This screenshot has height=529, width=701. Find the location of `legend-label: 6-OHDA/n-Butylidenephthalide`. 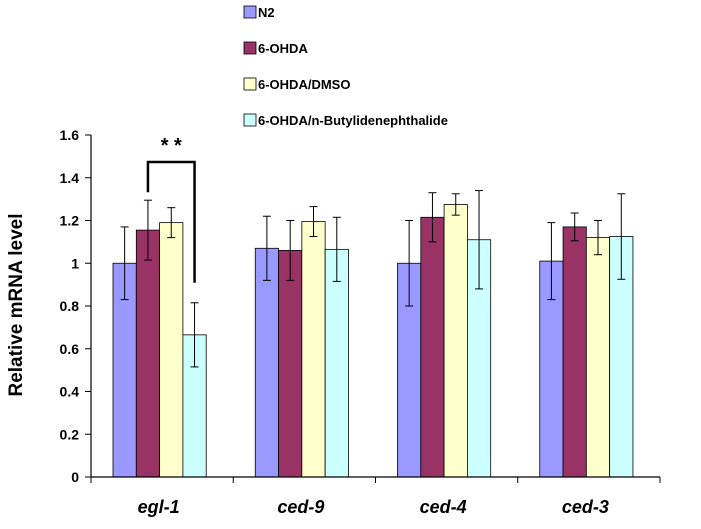

legend-label: 6-OHDA/n-Butylidenephthalide is located at coordinates (353, 120).